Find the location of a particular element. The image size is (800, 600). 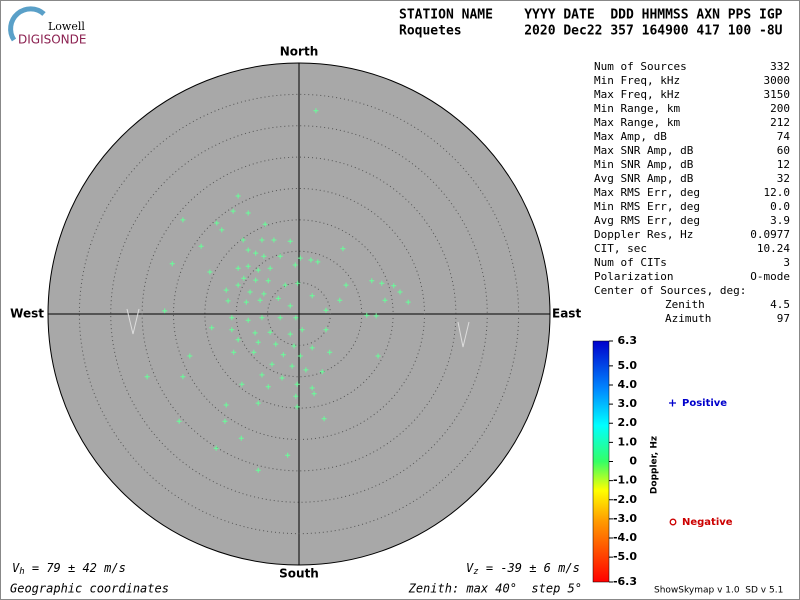

direction-mark is located at coordinates (133, 321).